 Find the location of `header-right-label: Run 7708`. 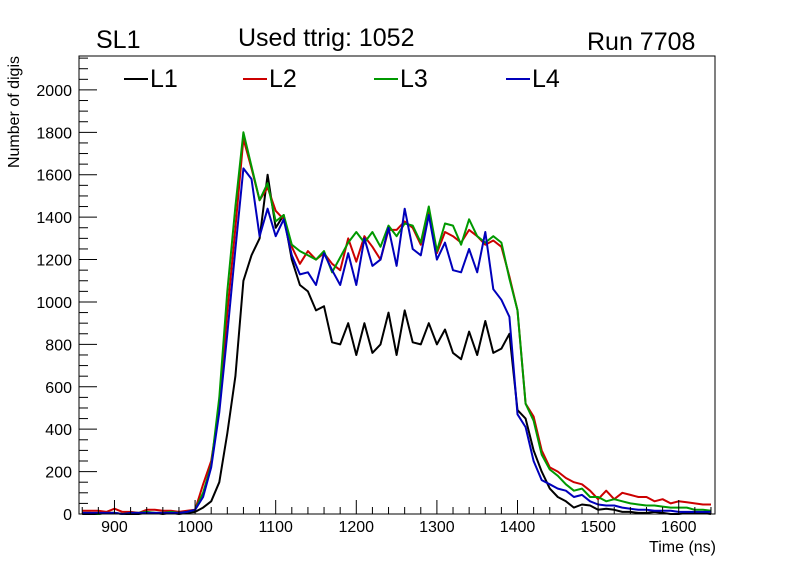

header-right-label: Run 7708 is located at coordinates (641, 42).